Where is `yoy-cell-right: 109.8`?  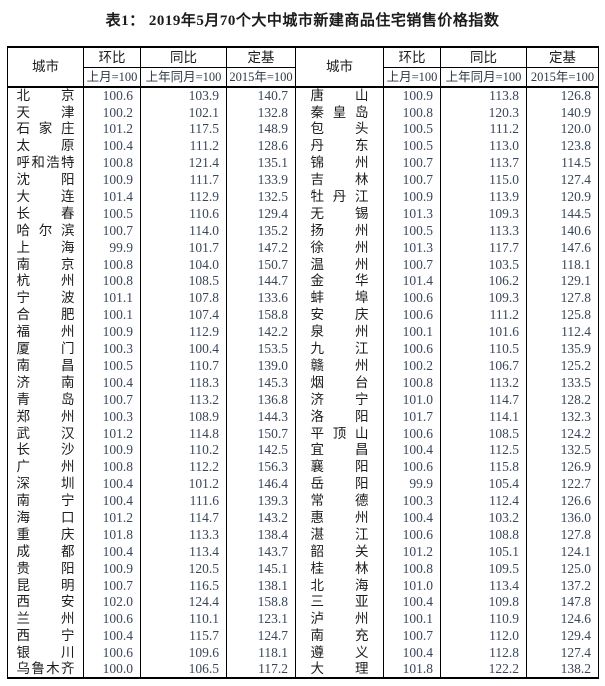
yoy-cell-right: 109.8 is located at coordinates (483, 602).